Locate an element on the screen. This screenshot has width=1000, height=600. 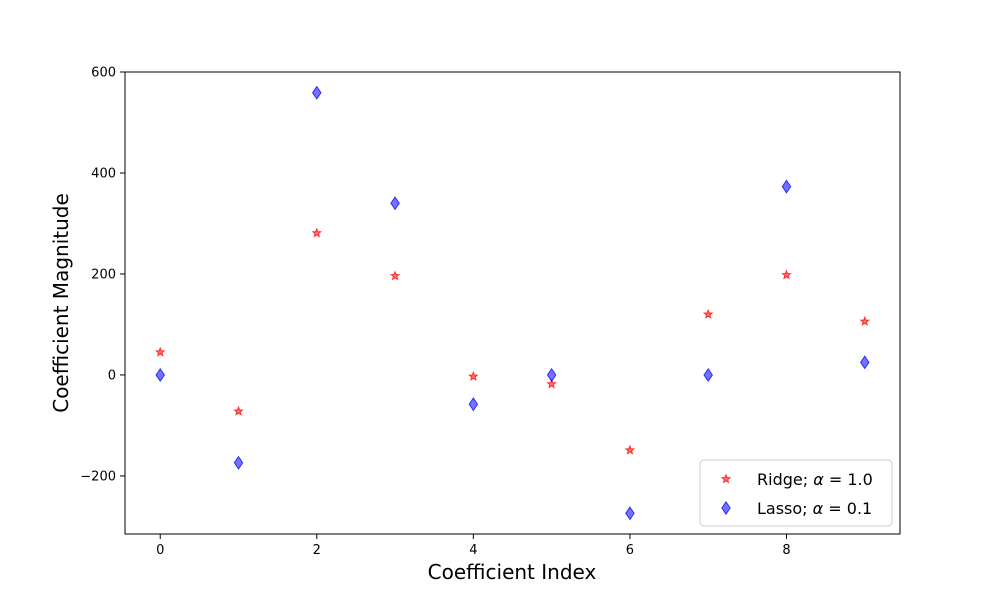
legend-box is located at coordinates (796, 493).